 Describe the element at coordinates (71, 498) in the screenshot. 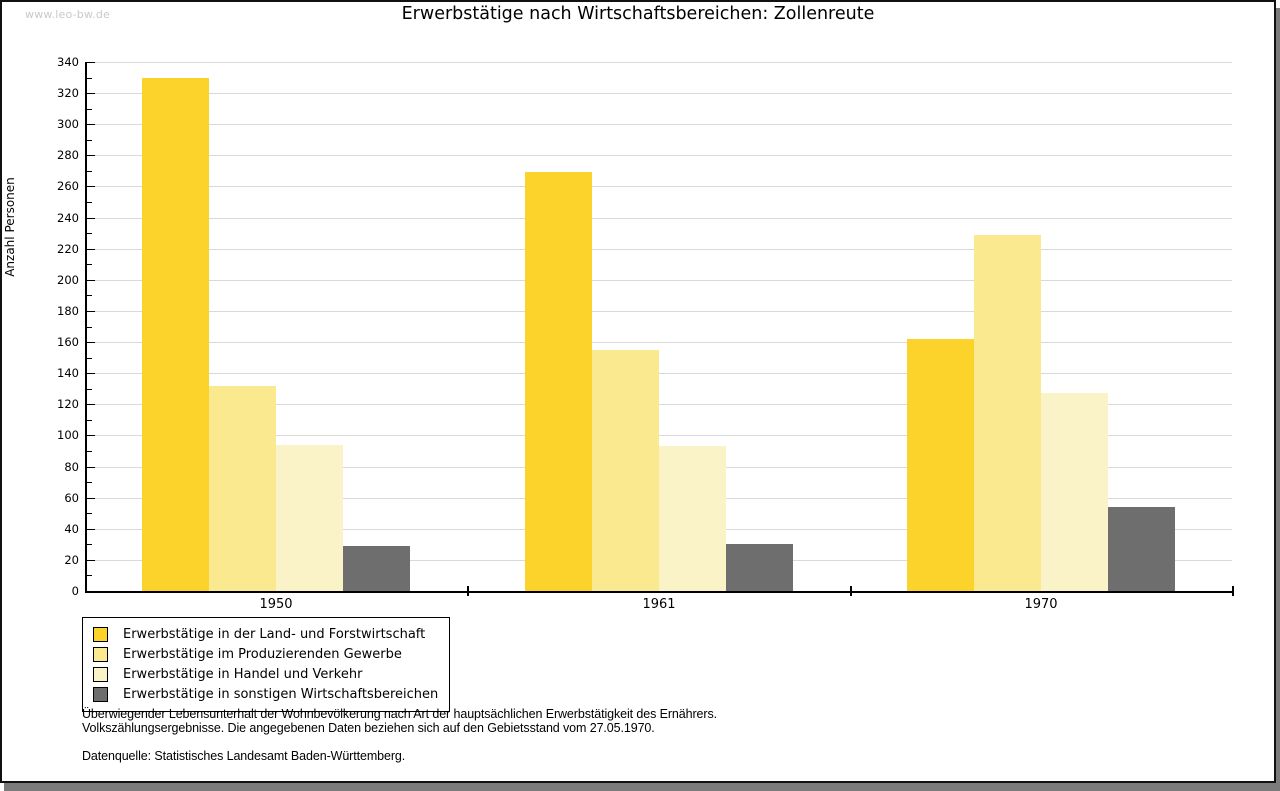

I see `y-tick-label: 60` at that location.